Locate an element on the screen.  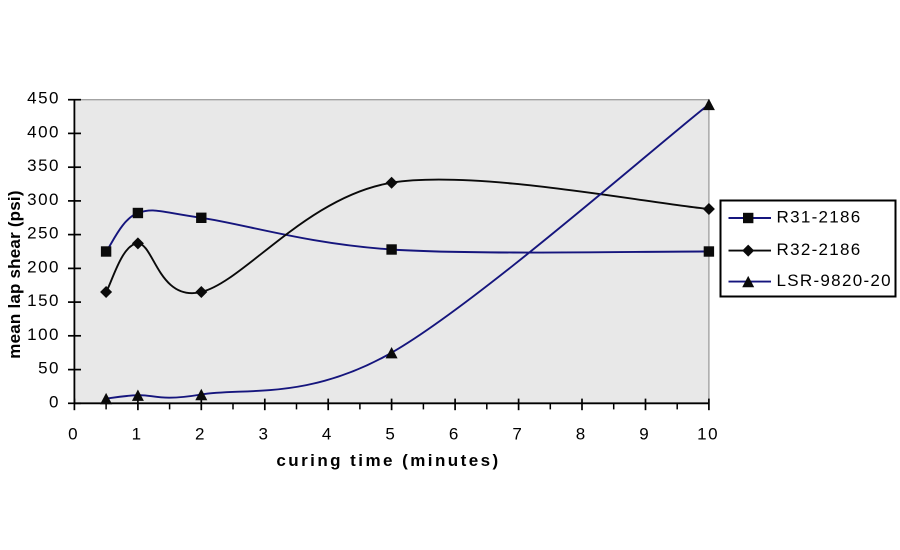
svg-text: 6 is located at coordinates (454, 433).